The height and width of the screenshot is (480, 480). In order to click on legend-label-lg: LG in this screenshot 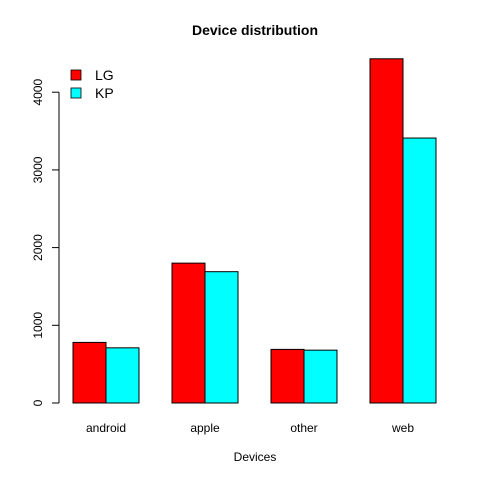, I will do `click(104, 75)`.